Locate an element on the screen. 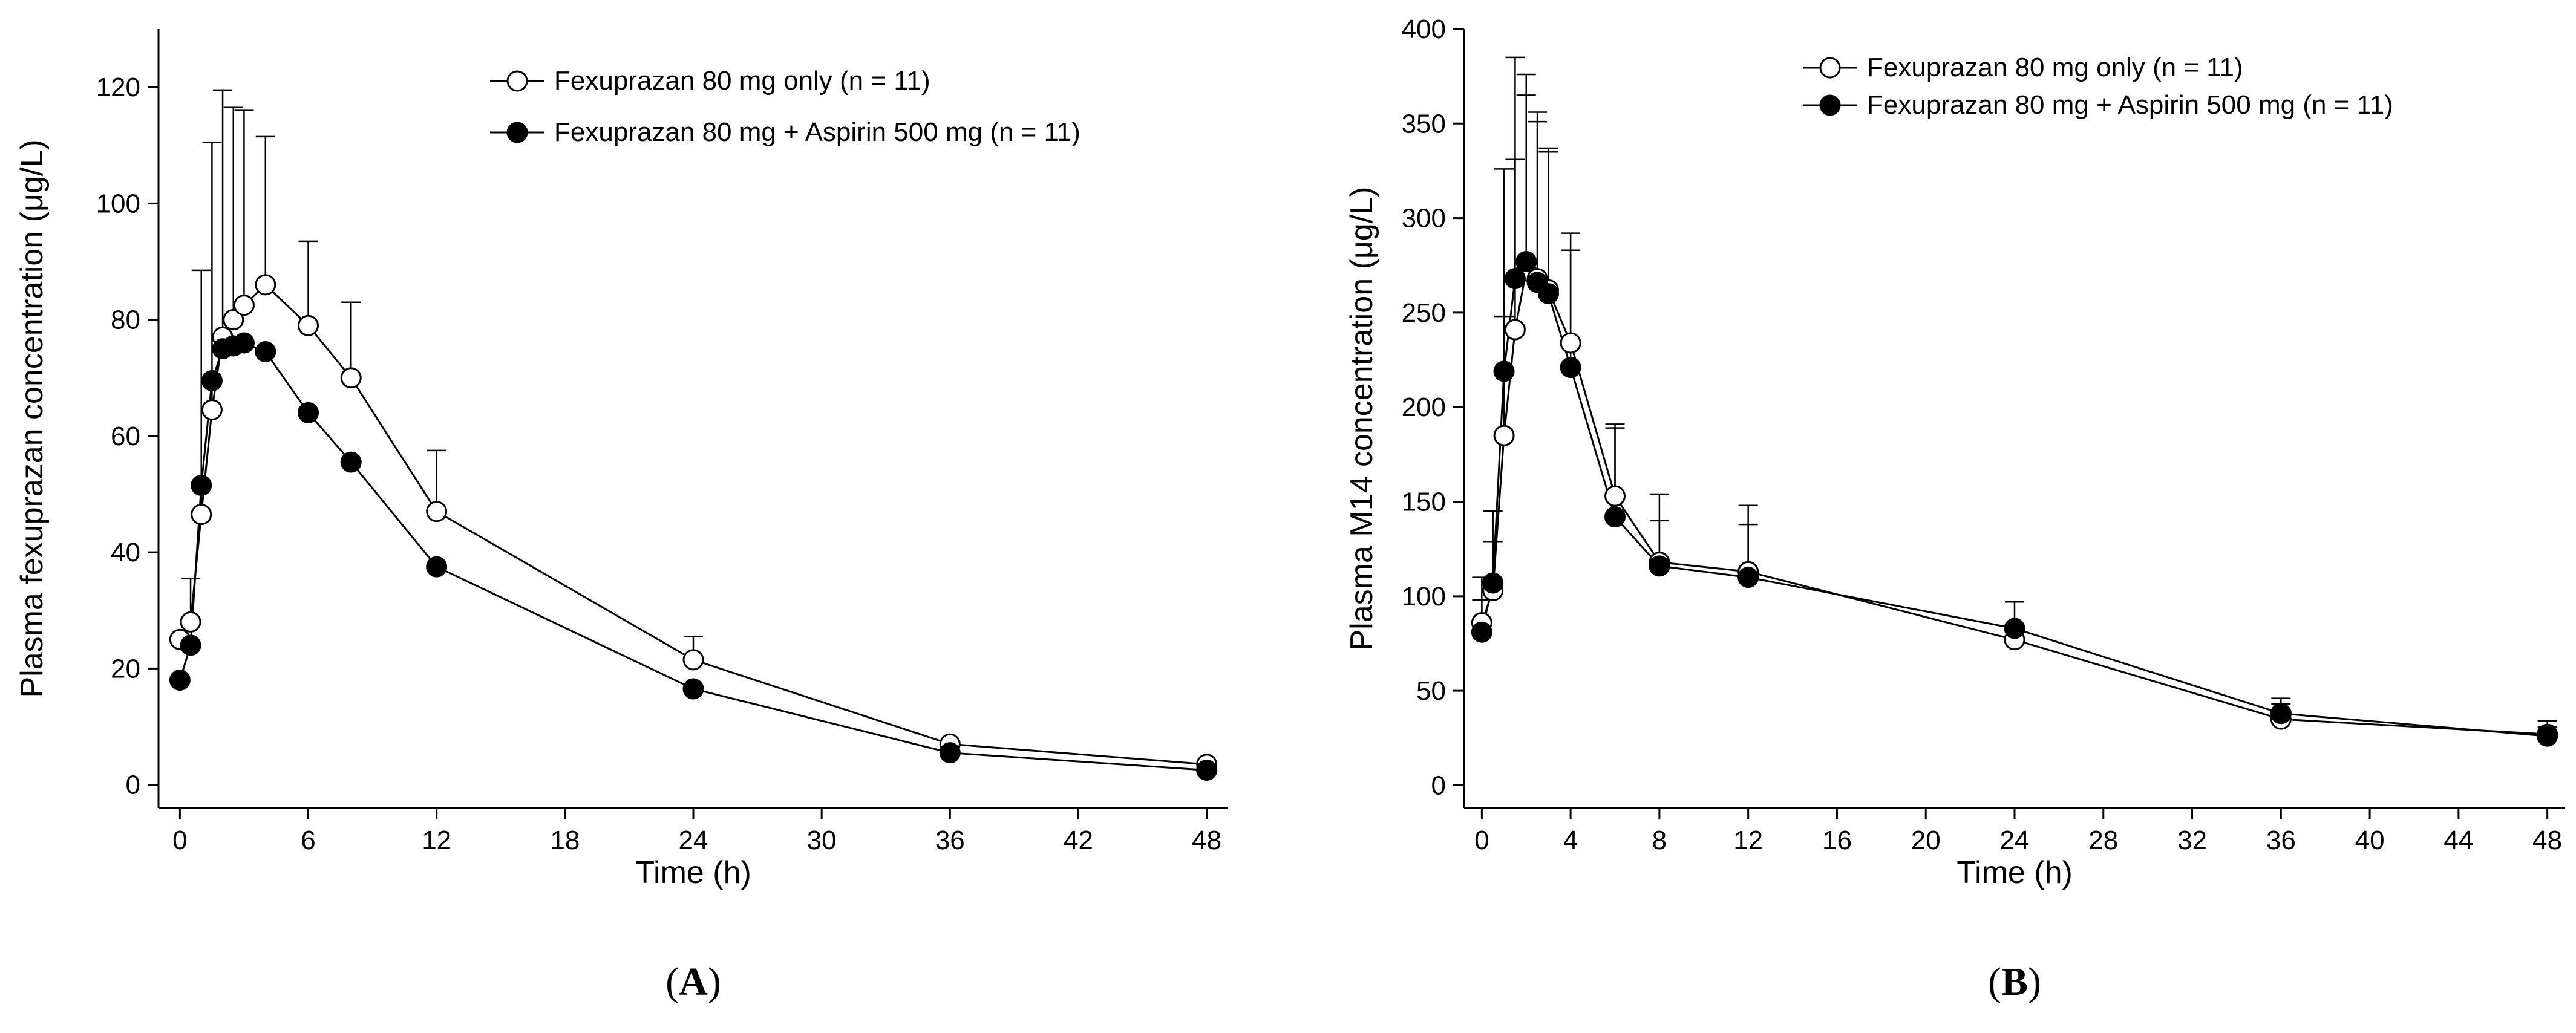 The height and width of the screenshot is (1033, 2576). y-tick-label: 150 is located at coordinates (1424, 502).